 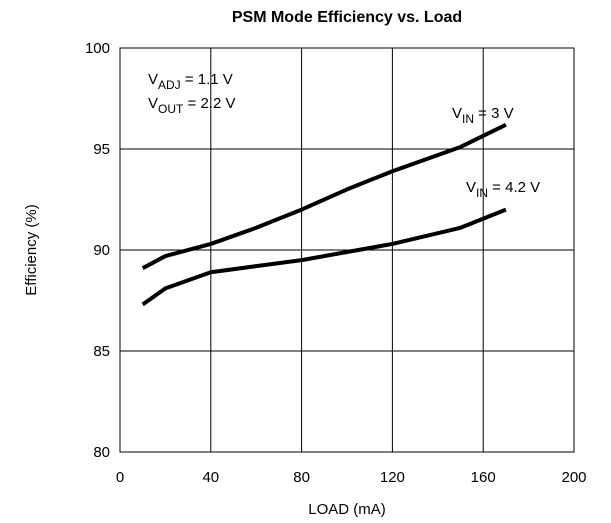 I want to click on annotation: VIN = 4.2 V, so click(x=503, y=189).